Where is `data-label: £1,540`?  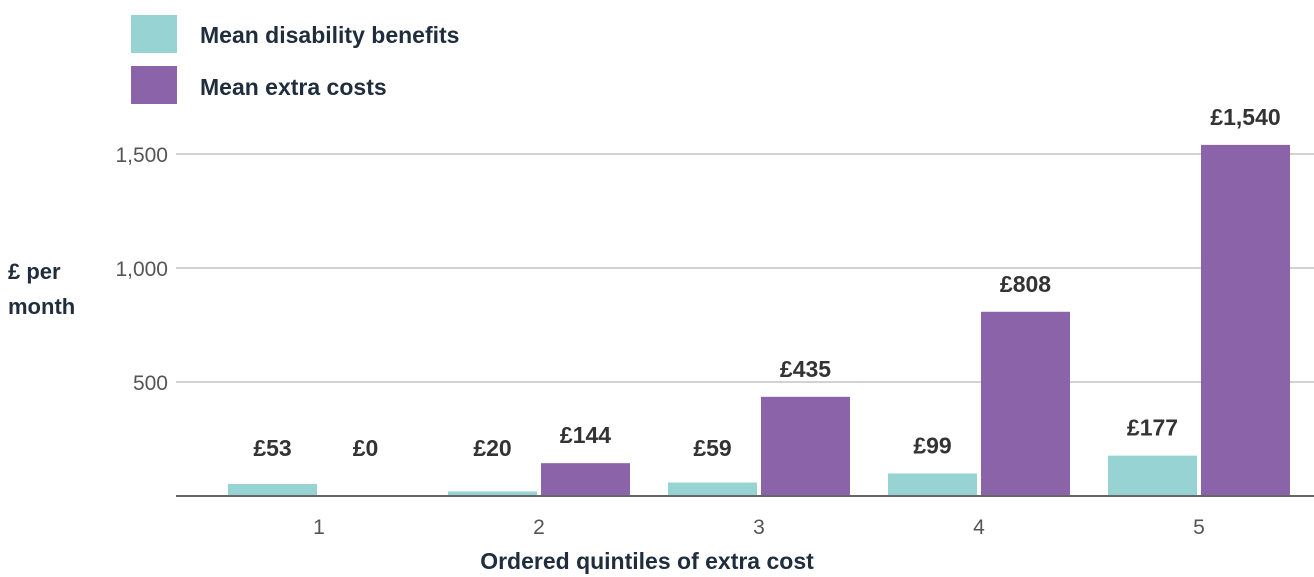 data-label: £1,540 is located at coordinates (1245, 117).